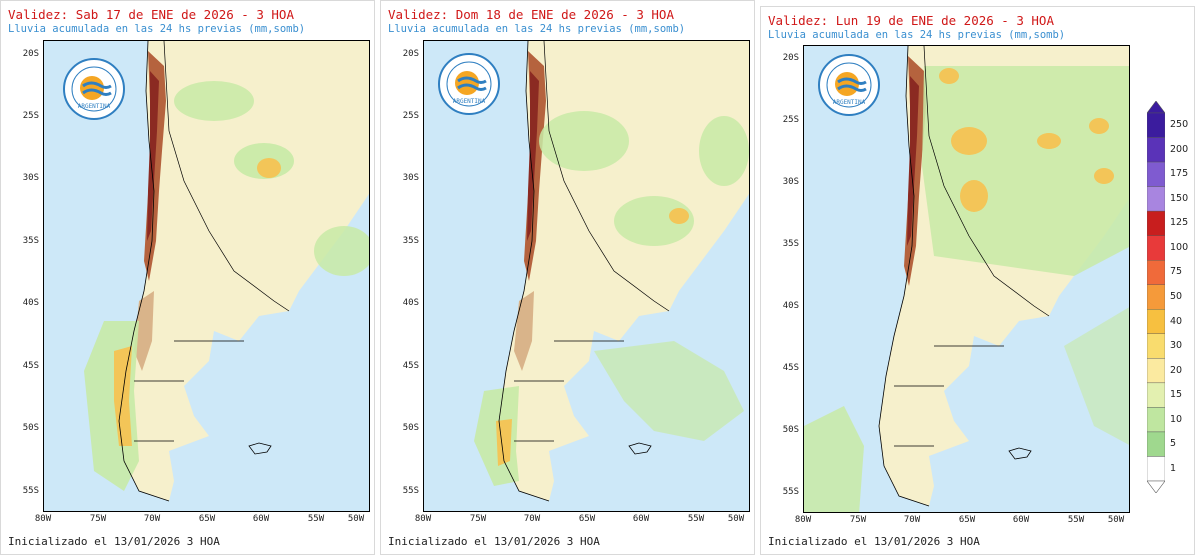 The width and height of the screenshot is (1195, 555). Describe the element at coordinates (1156, 487) in the screenshot. I see `colorbar-bottom-arrow` at that location.